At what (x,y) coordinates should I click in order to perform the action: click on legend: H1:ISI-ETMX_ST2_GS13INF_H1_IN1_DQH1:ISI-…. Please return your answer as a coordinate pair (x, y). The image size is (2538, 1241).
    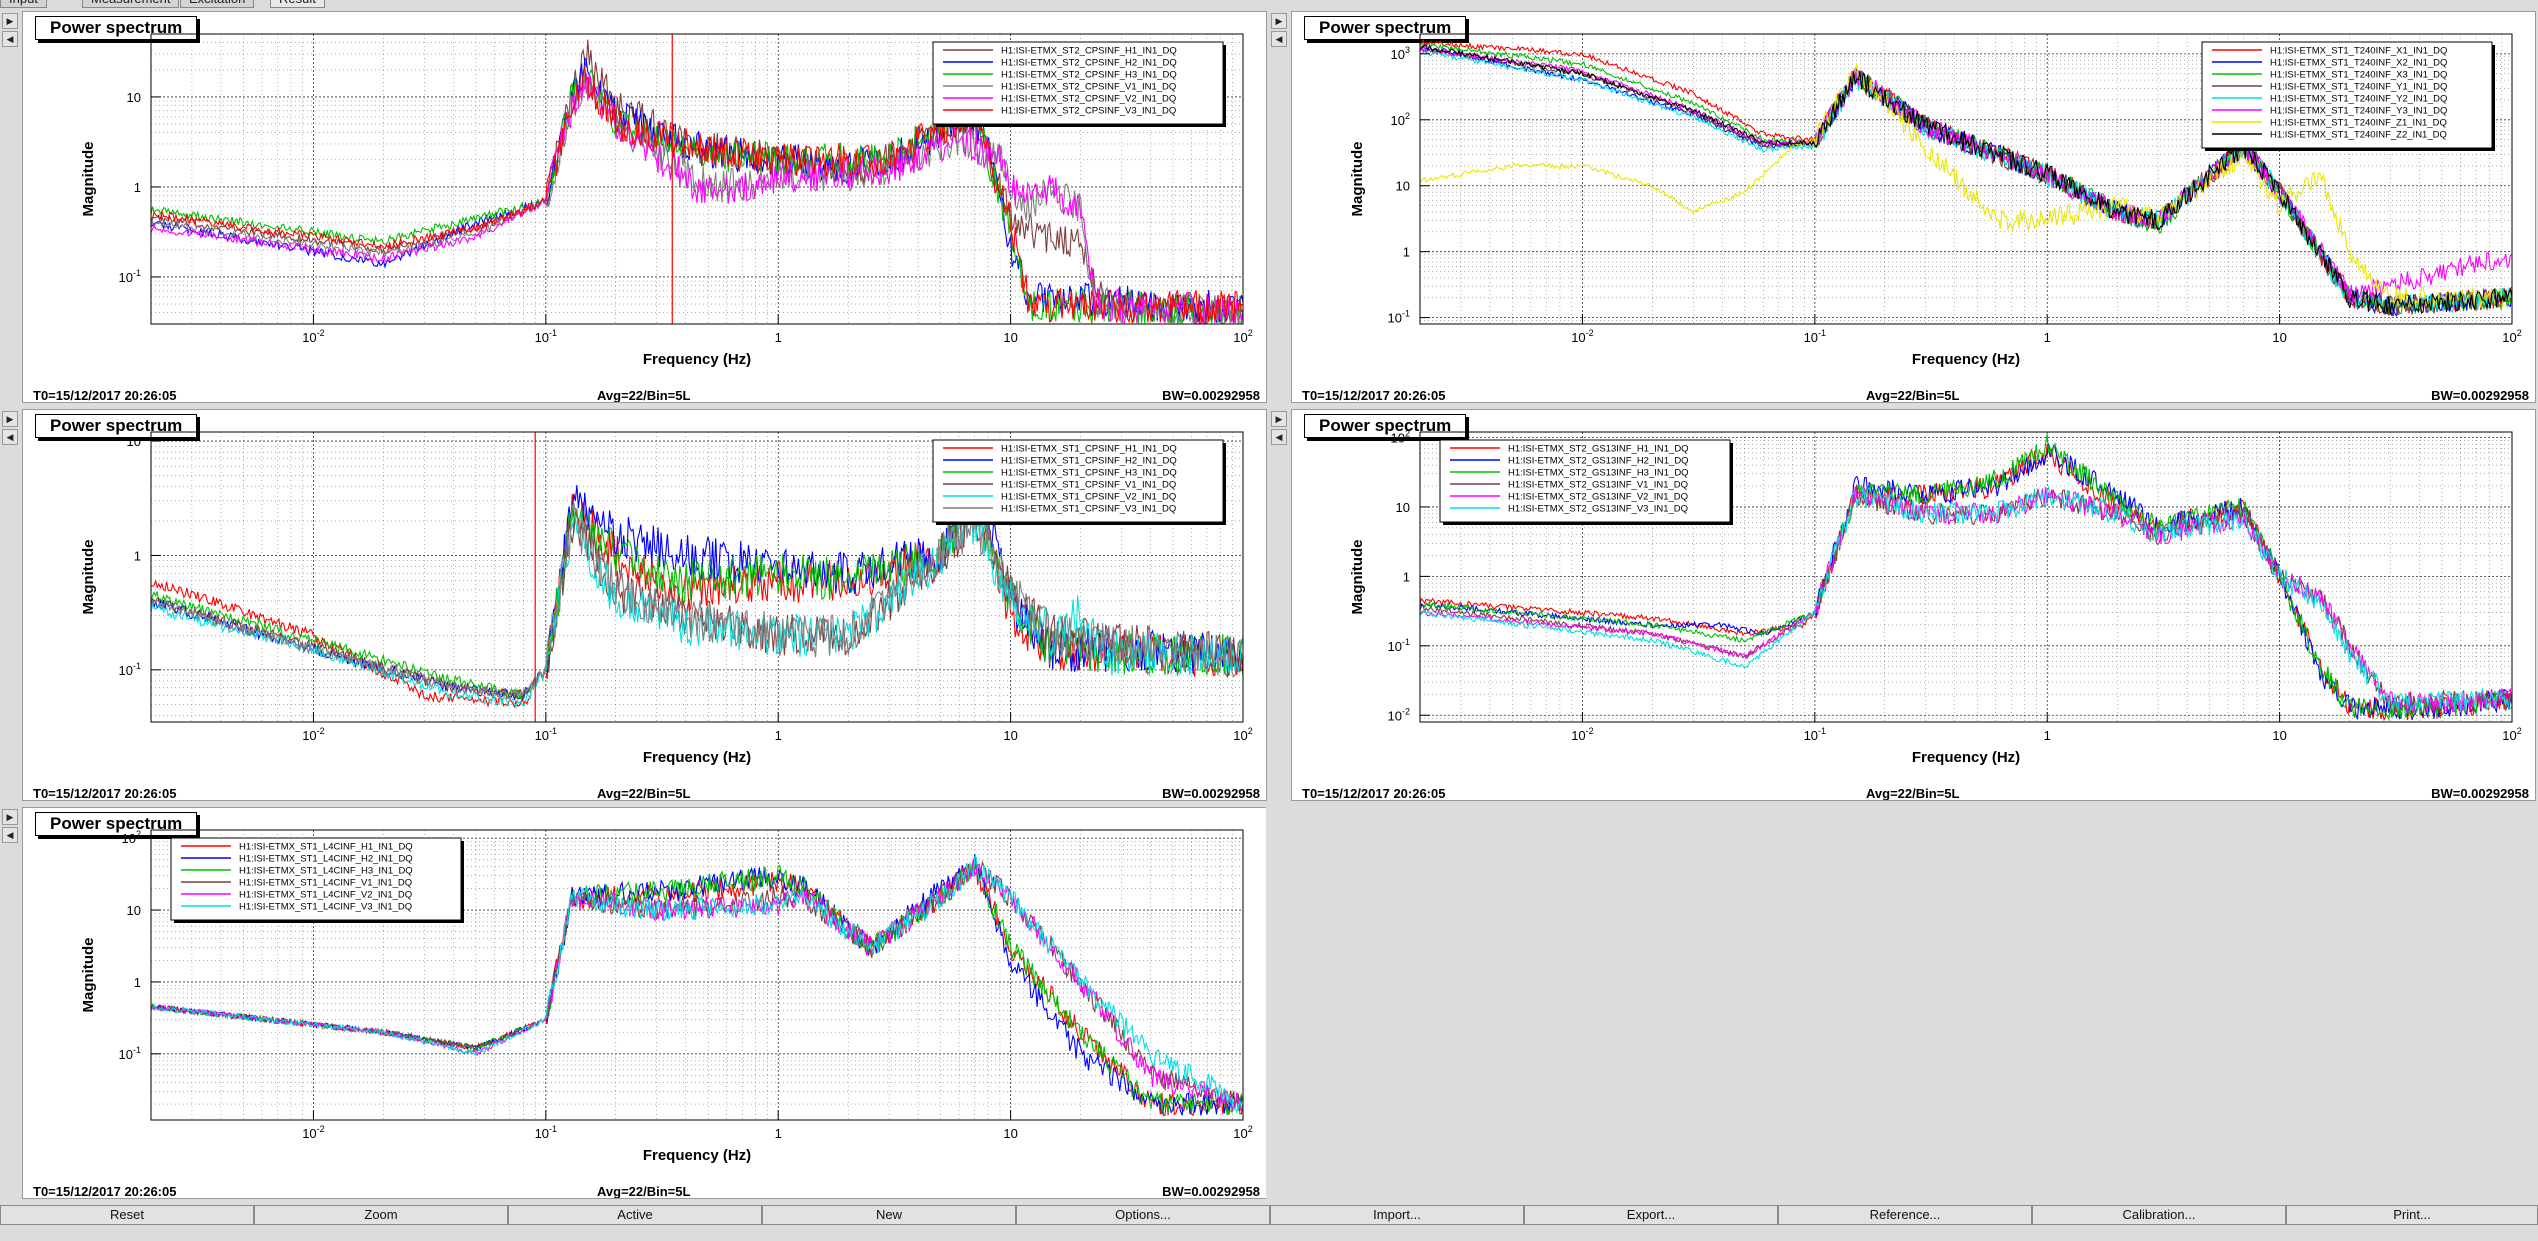
    Looking at the image, I should click on (1586, 482).